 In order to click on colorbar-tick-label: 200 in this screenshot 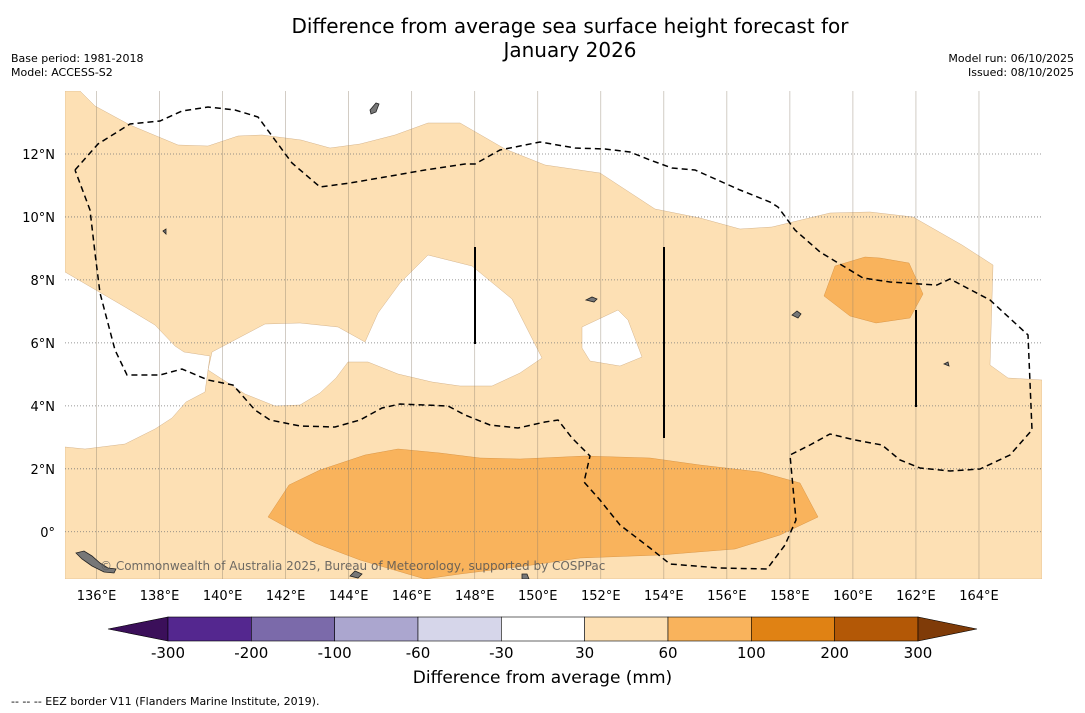, I will do `click(834, 653)`.